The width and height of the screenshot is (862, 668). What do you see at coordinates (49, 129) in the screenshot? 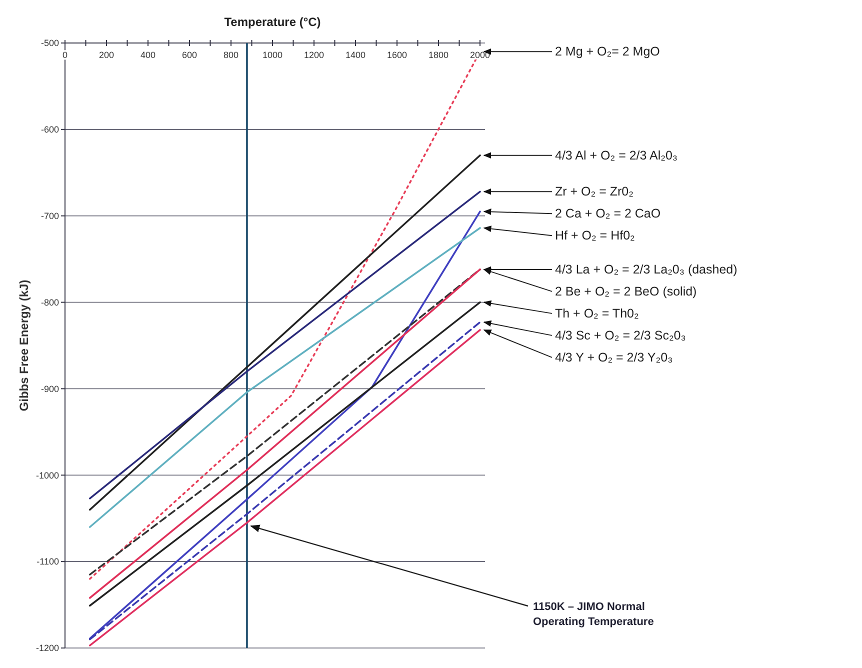
I see `y-tick-label: -600` at bounding box center [49, 129].